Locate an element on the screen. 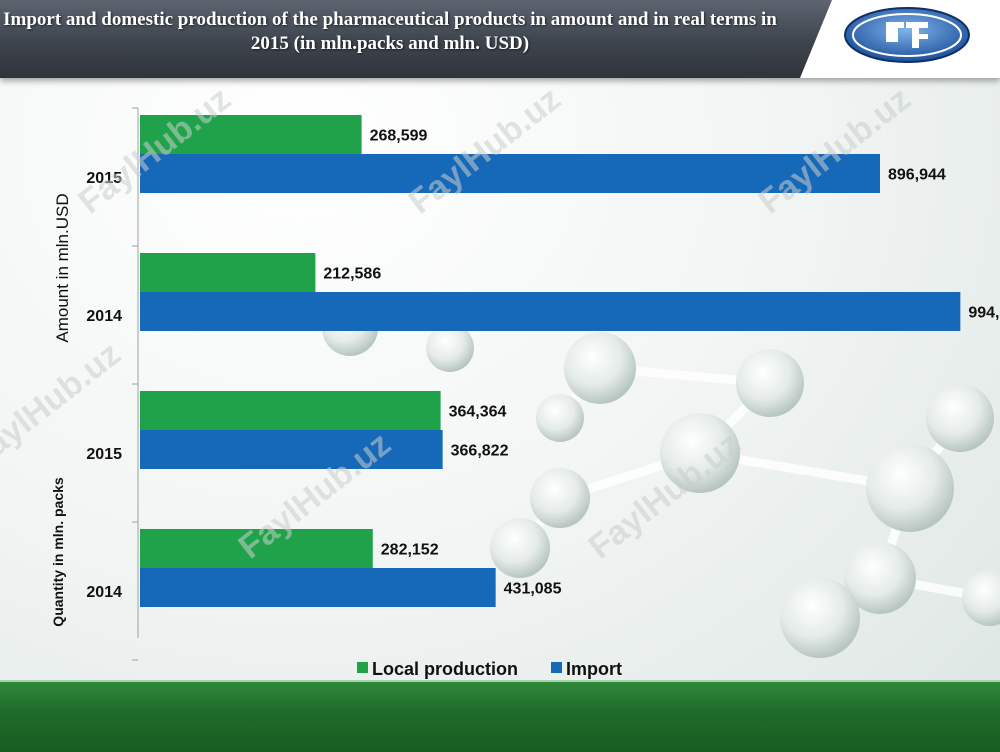 This screenshot has width=1000, height=752. data-label-local: 364,364 is located at coordinates (478, 412).